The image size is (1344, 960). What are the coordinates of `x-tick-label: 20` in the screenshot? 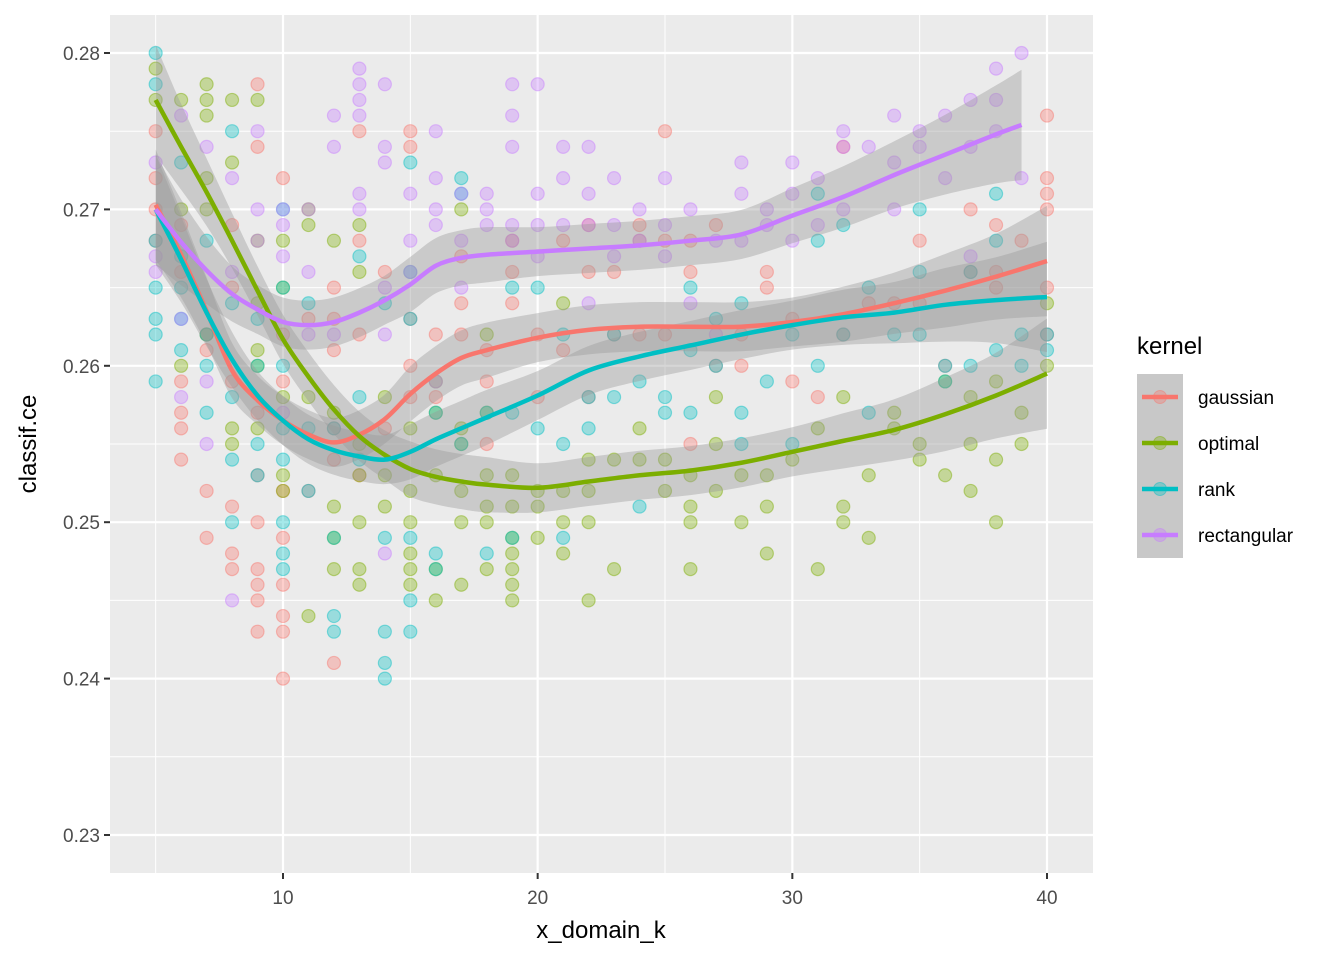 It's located at (537, 898).